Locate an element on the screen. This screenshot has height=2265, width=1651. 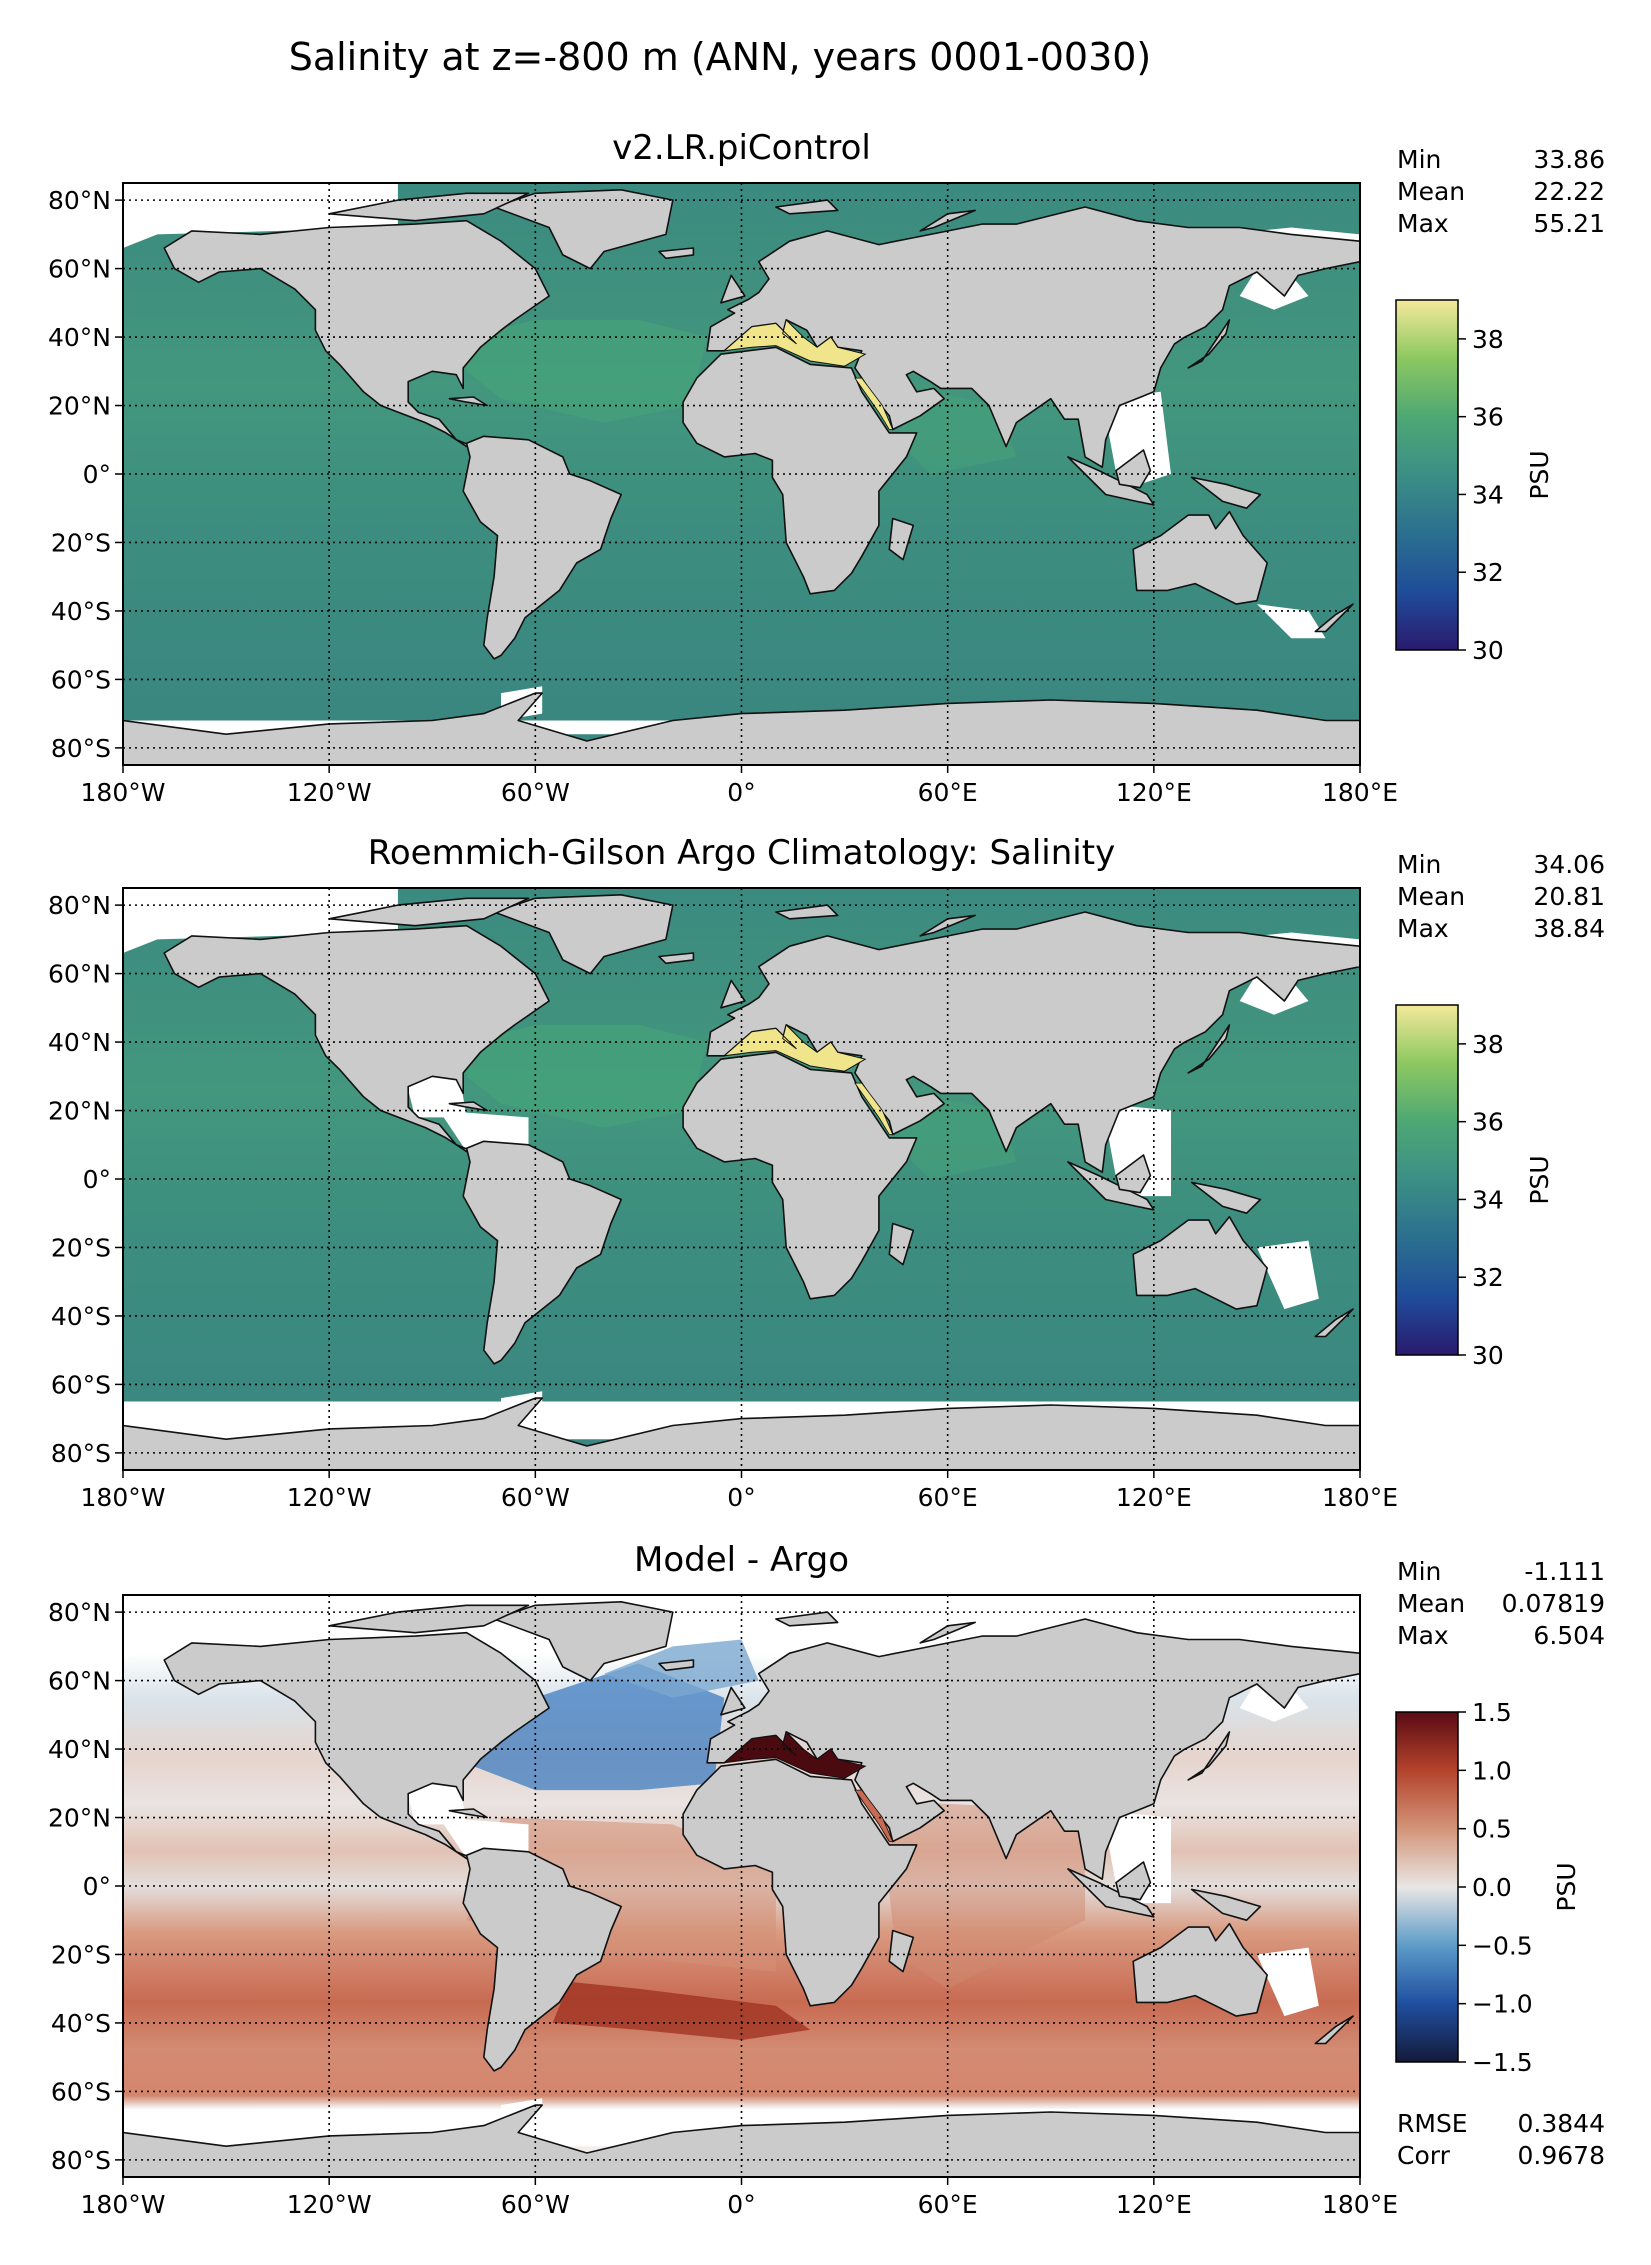
atlantic-salty-region is located at coordinates (587, 371).